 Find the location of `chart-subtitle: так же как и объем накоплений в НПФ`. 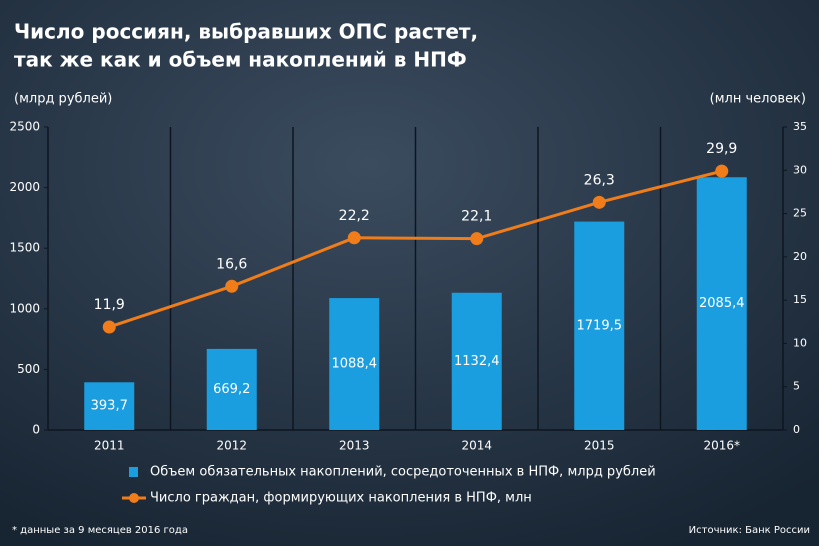

chart-subtitle: так же как и объем накоплений в НПФ is located at coordinates (240, 60).